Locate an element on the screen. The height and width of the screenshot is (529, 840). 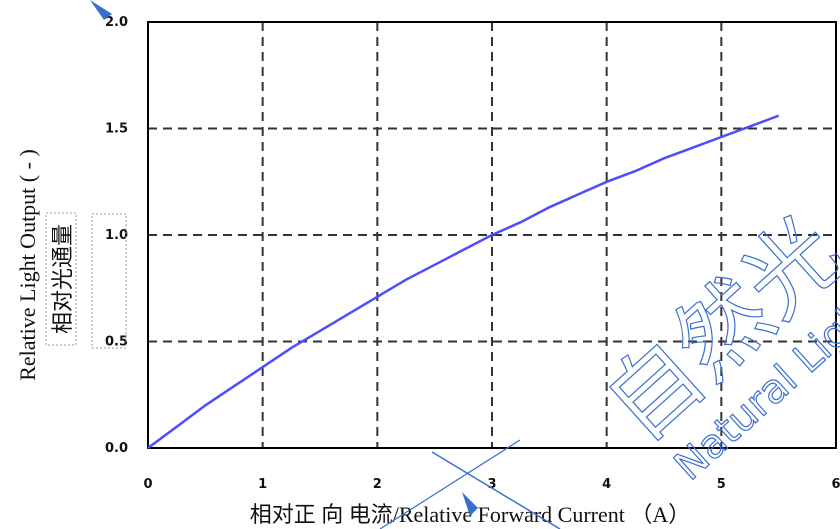
x-tick-label: 5 is located at coordinates (721, 484).